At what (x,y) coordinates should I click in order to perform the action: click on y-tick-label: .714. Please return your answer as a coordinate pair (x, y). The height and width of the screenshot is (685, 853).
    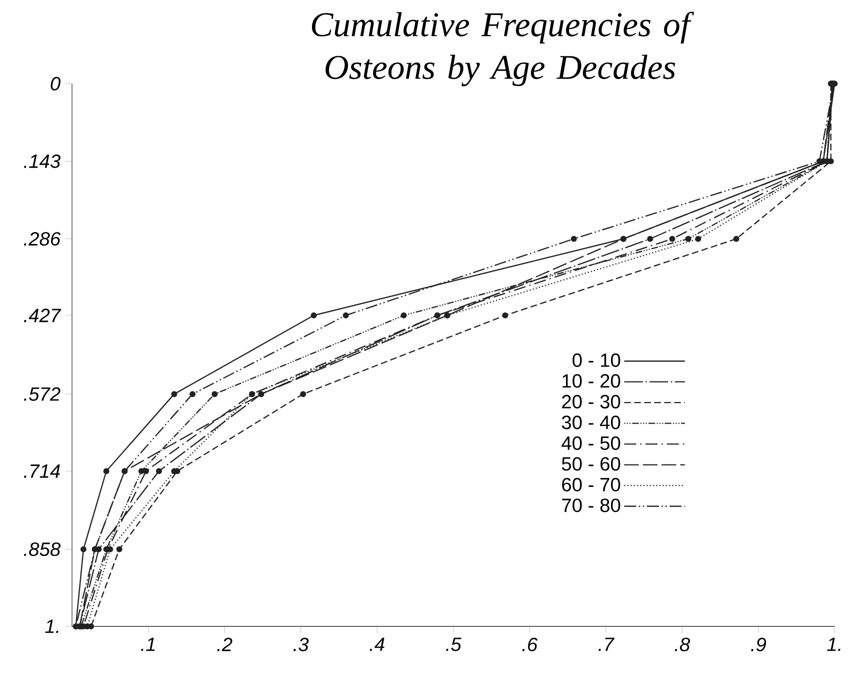
    Looking at the image, I should click on (42, 471).